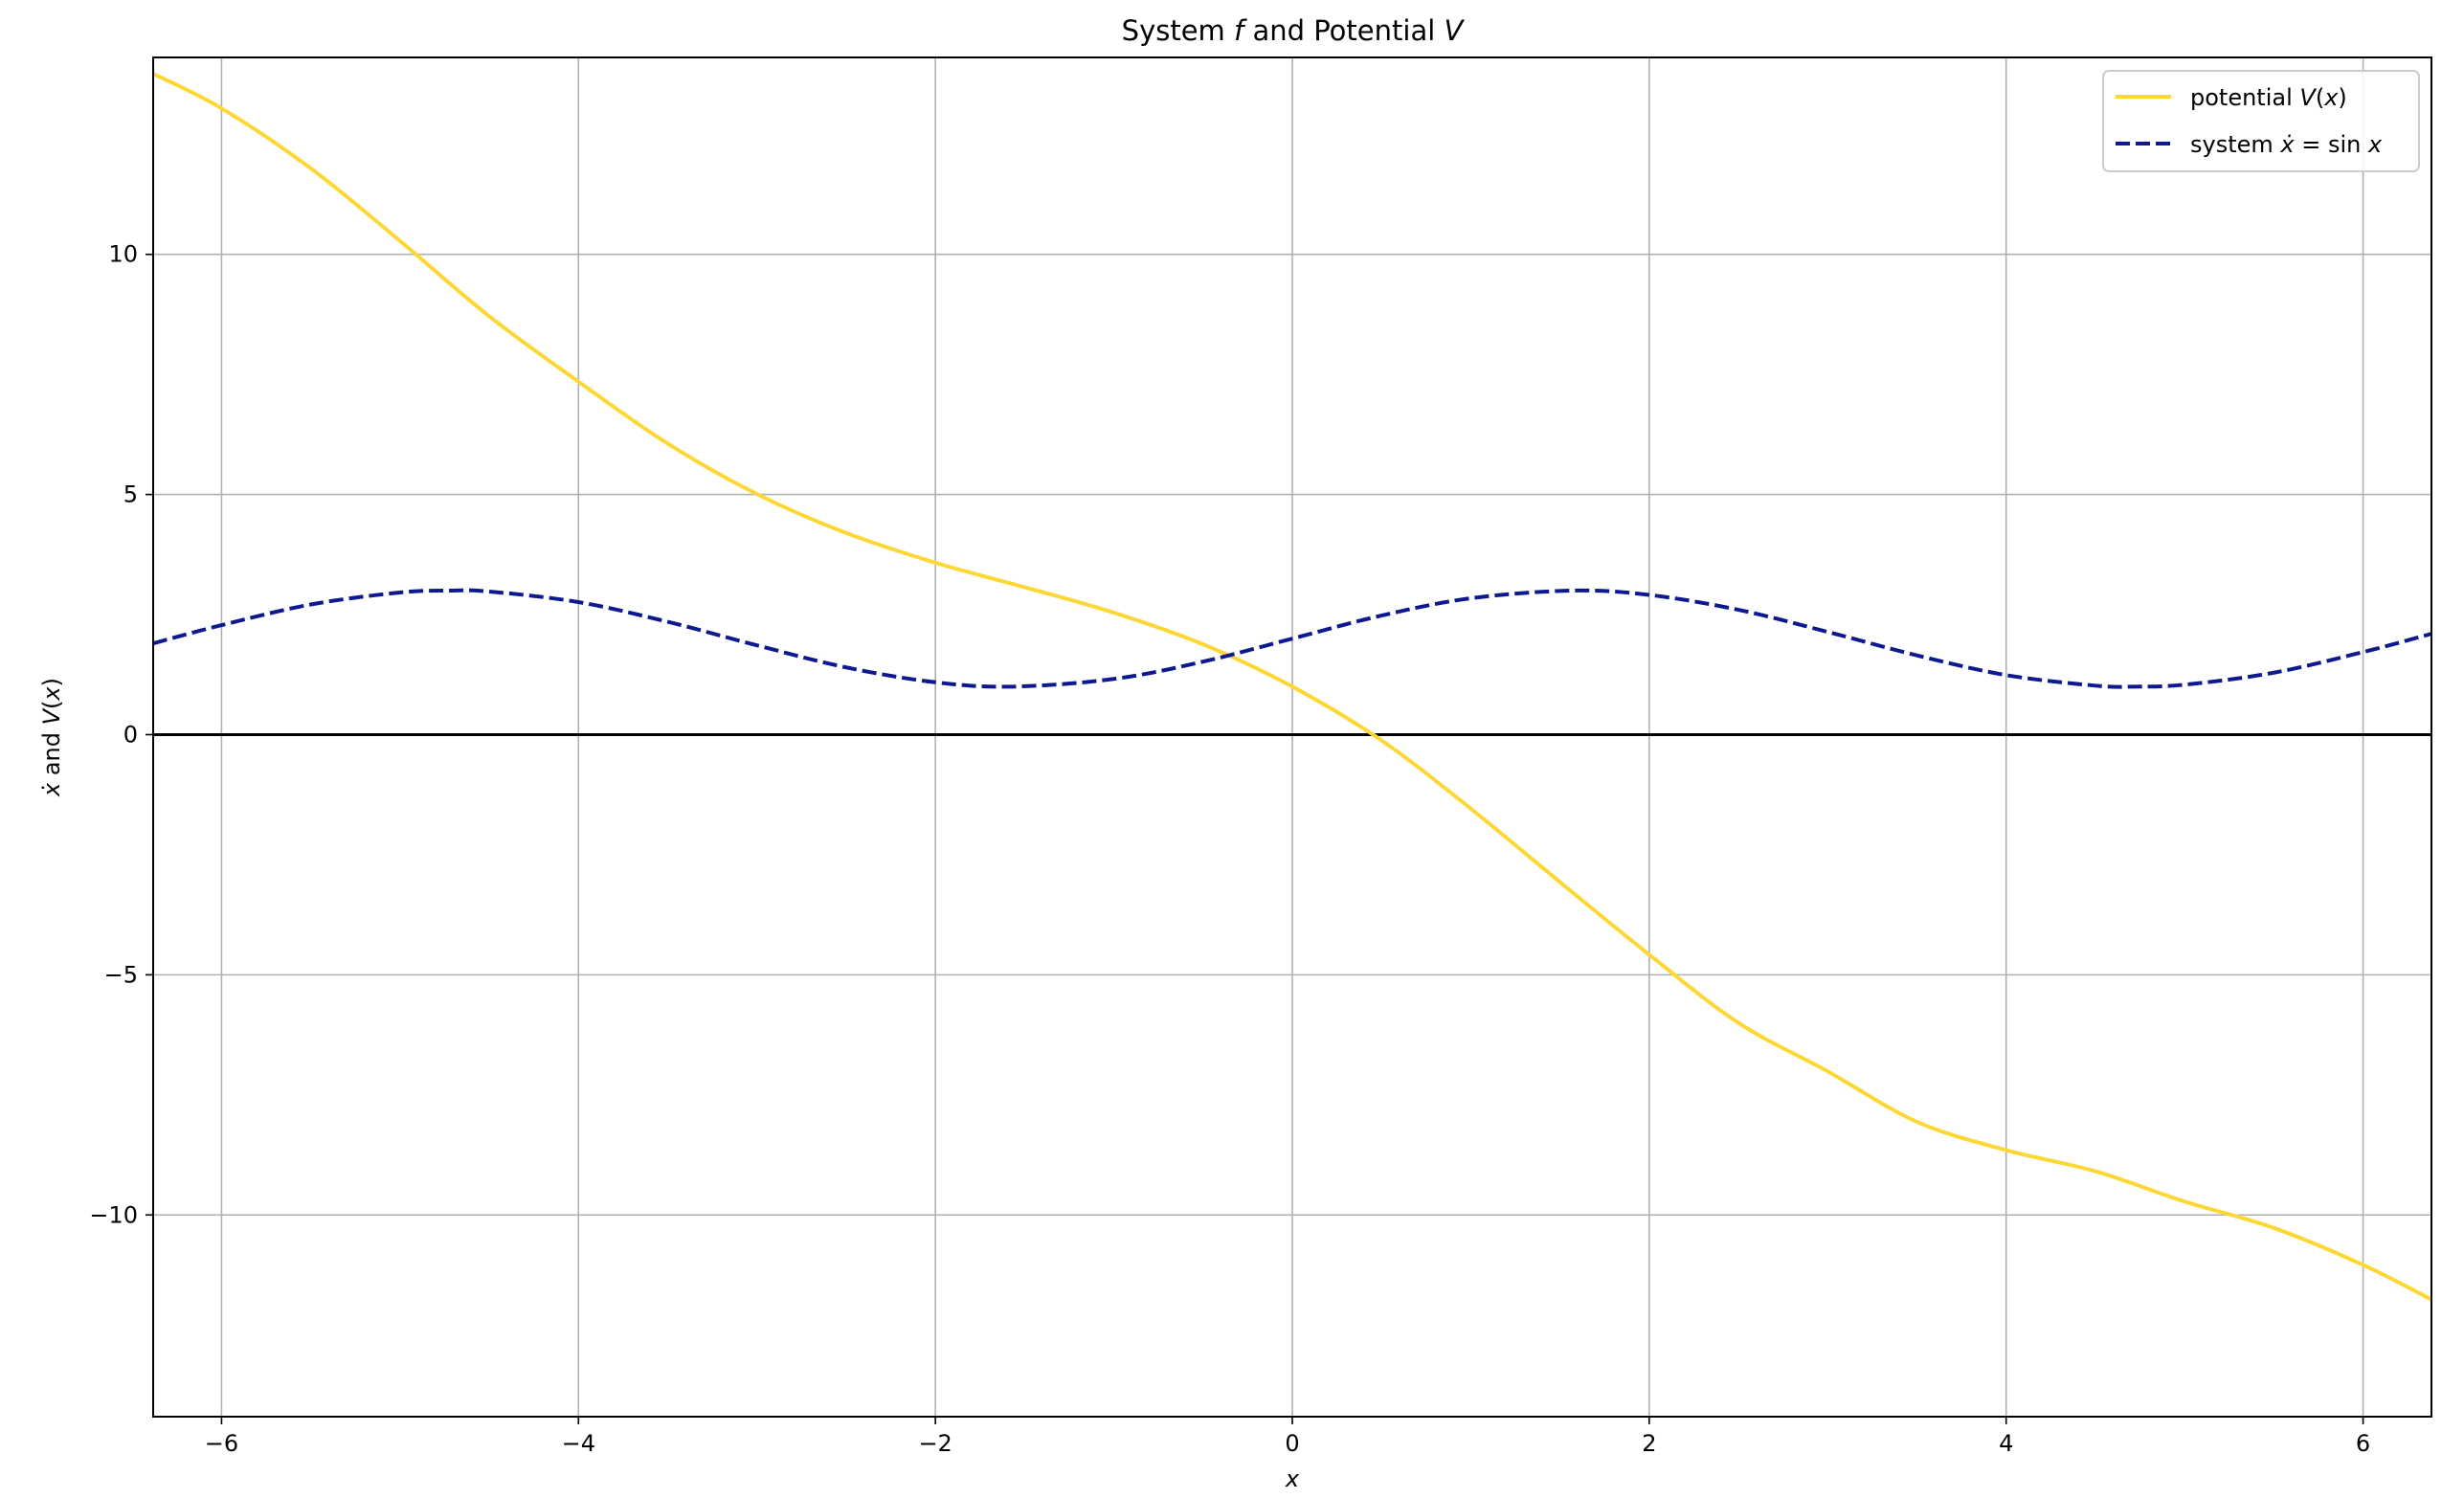 This screenshot has height=1499, width=2464. Describe the element at coordinates (123, 254) in the screenshot. I see `y-tick-label: 10` at that location.